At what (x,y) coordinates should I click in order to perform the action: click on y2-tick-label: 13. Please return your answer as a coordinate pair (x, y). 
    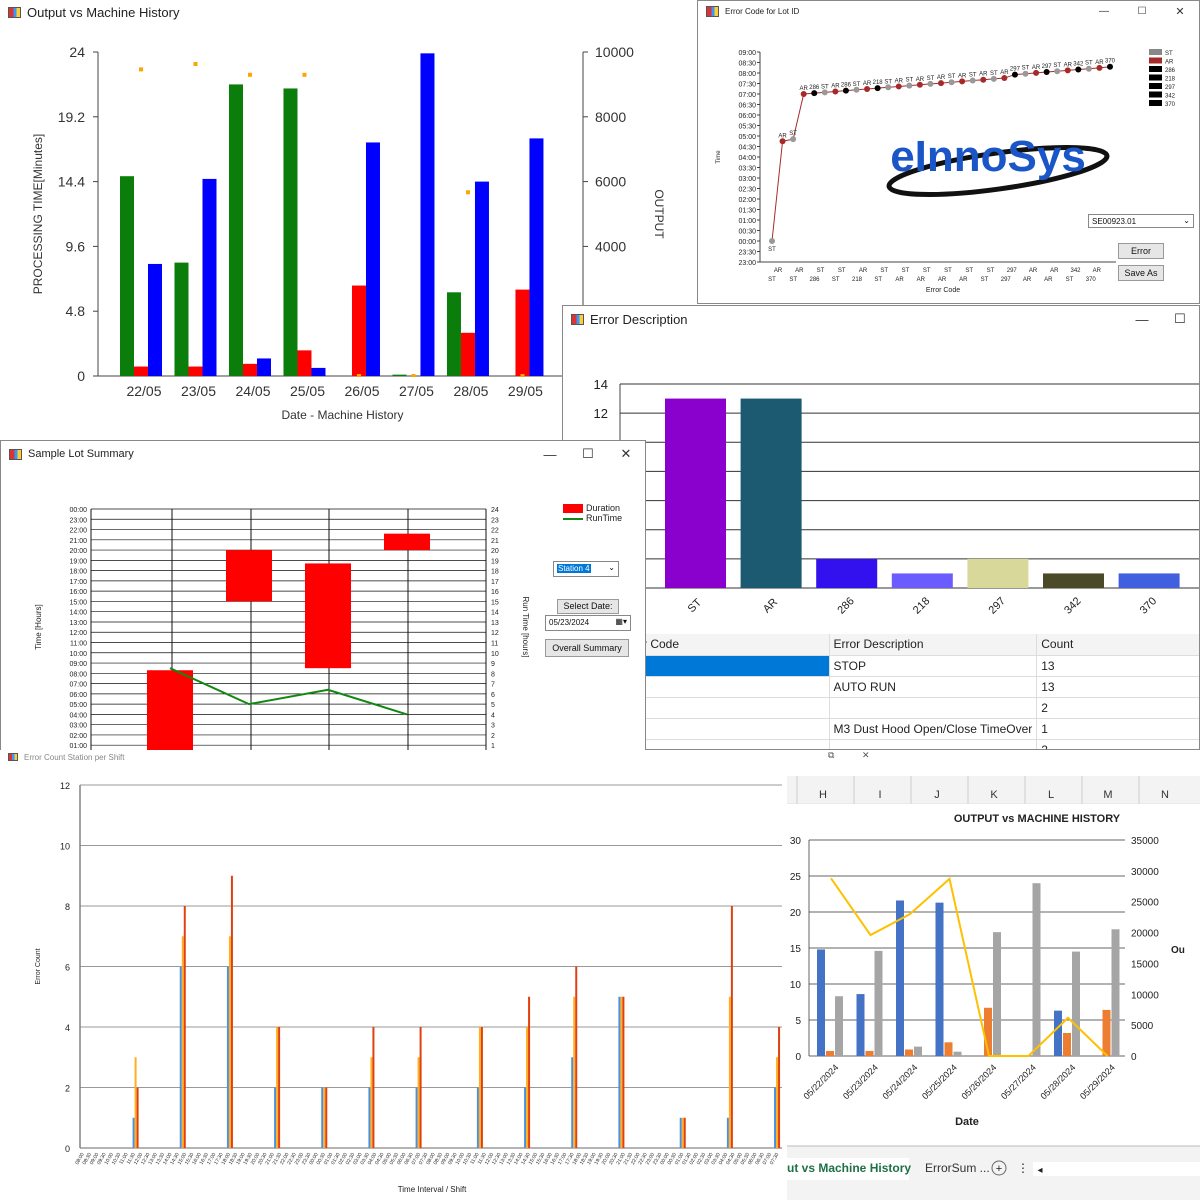
    Looking at the image, I should click on (495, 623).